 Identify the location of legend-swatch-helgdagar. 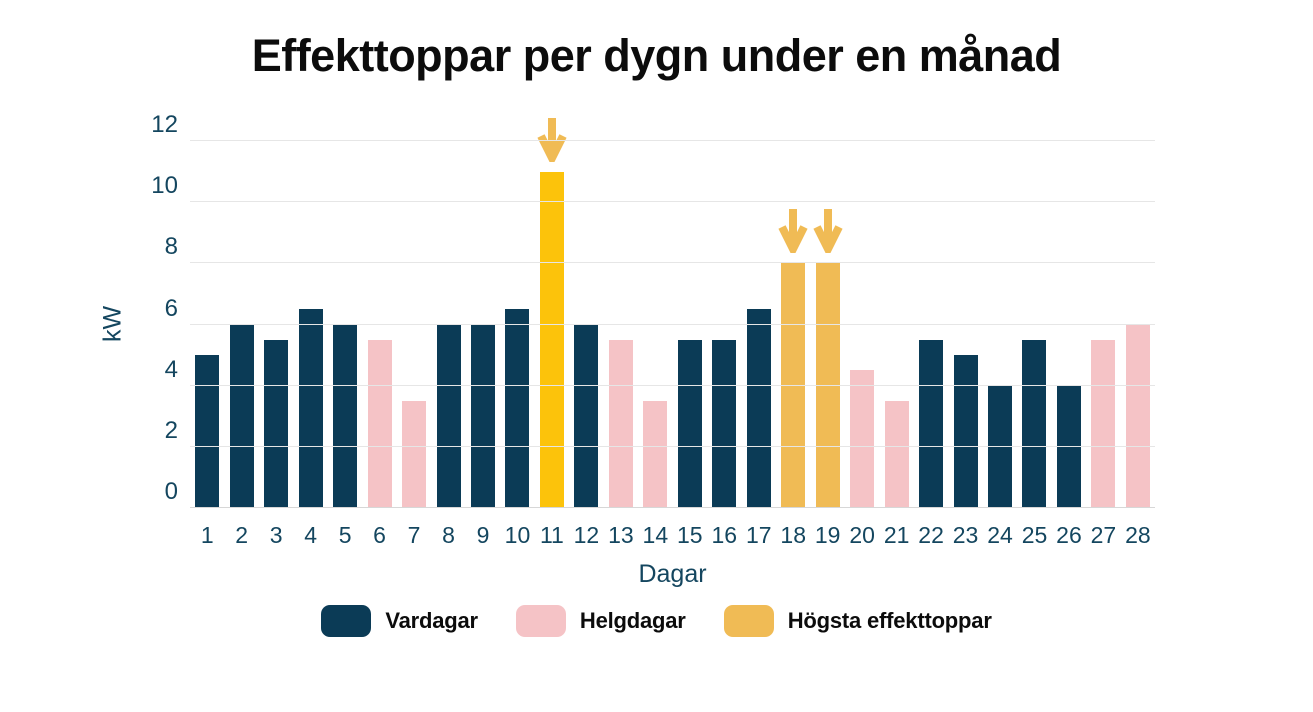
(540, 621).